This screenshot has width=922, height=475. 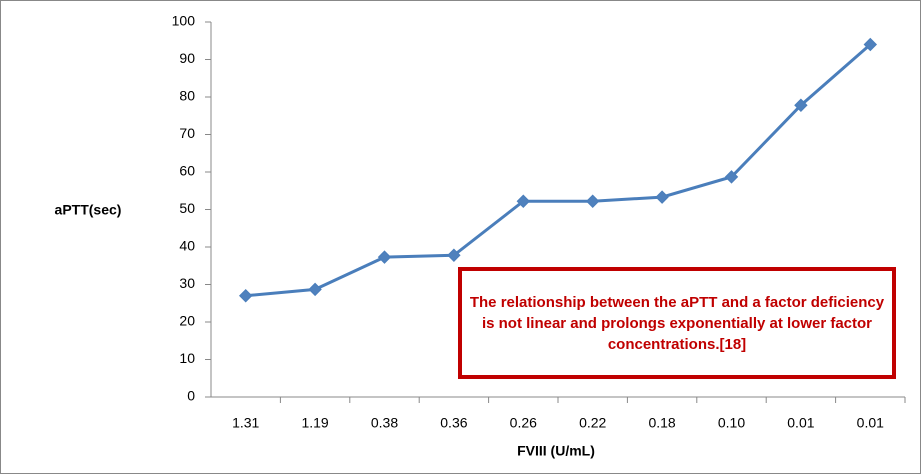 I want to click on y-tick-label: 40, so click(x=187, y=246).